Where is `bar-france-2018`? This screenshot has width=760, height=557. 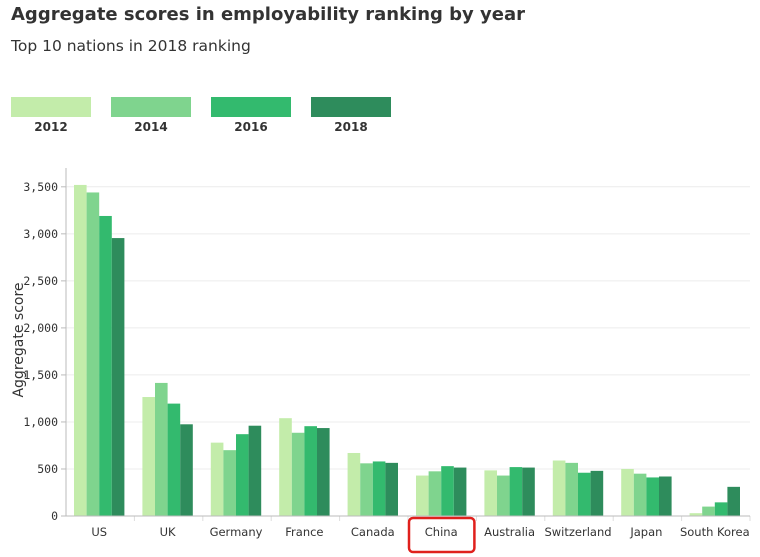 bar-france-2018 is located at coordinates (323, 472).